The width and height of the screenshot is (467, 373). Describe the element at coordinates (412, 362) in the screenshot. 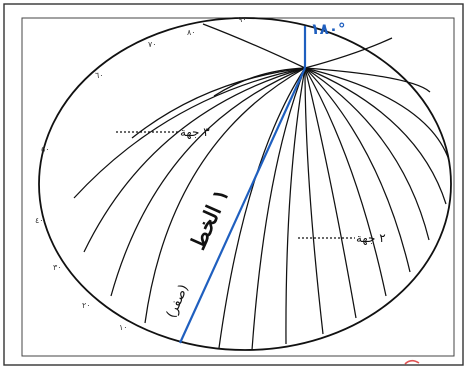

I see `corner-mark` at that location.